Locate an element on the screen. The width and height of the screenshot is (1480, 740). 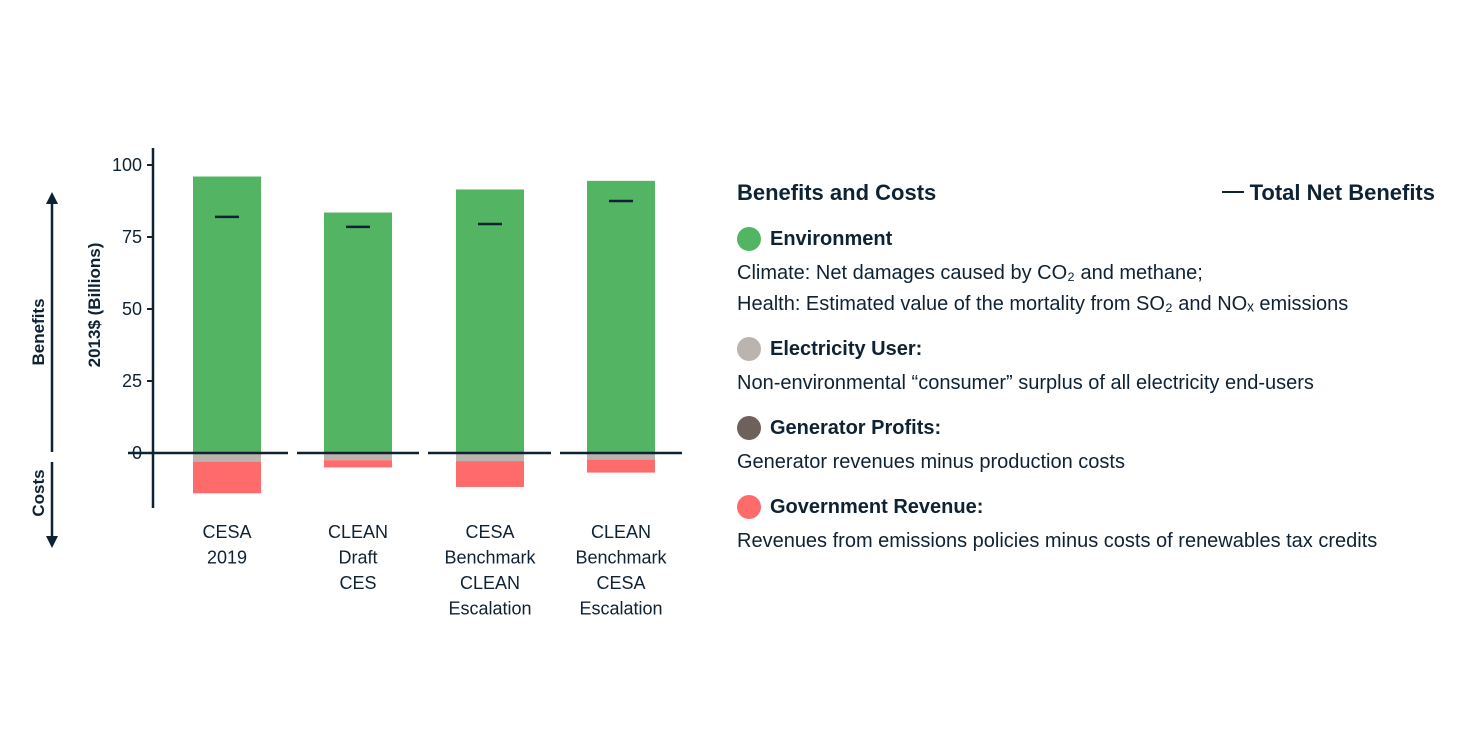
benefits-arrow-icon is located at coordinates (52, 198).